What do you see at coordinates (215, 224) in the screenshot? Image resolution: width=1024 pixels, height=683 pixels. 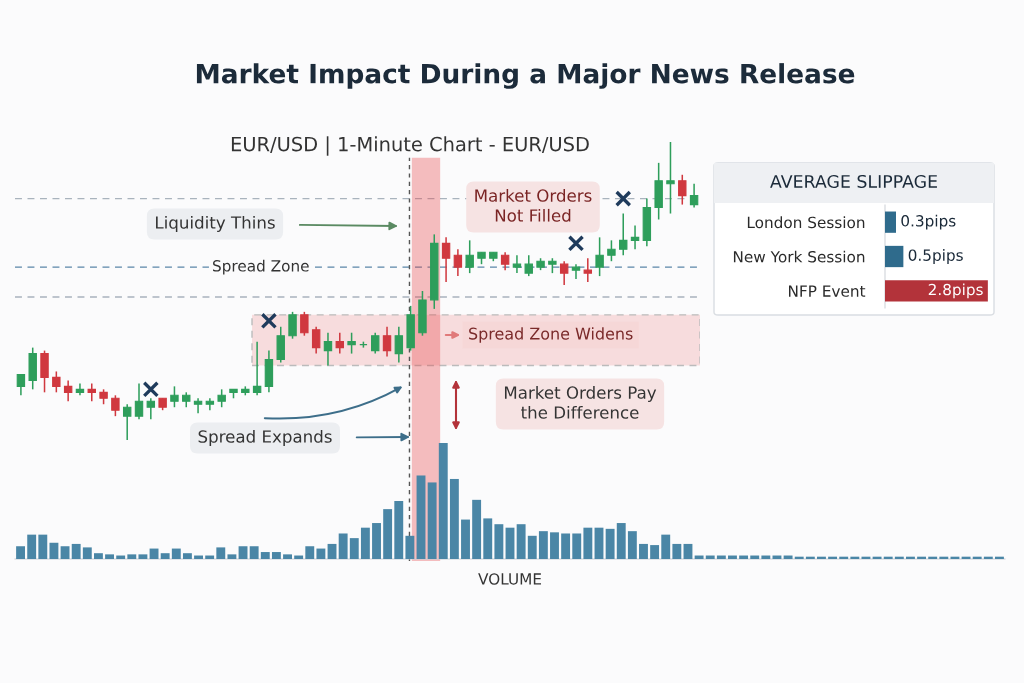 I see `annotation: Liquidity Thins` at bounding box center [215, 224].